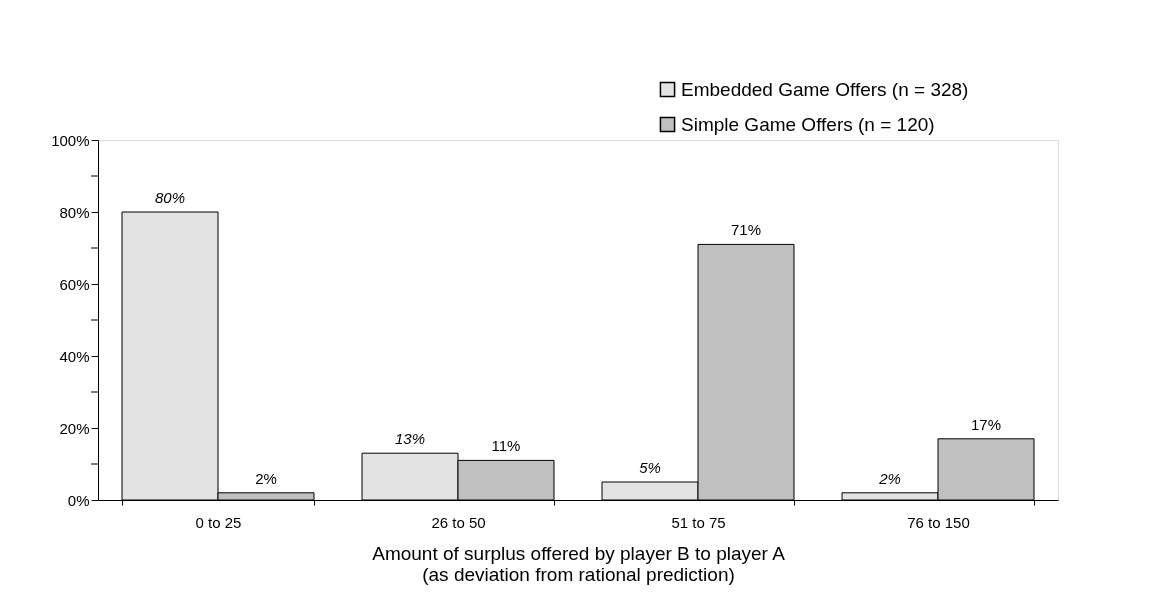 The width and height of the screenshot is (1152, 614). Describe the element at coordinates (74, 428) in the screenshot. I see `y-tick-label: 20%` at that location.